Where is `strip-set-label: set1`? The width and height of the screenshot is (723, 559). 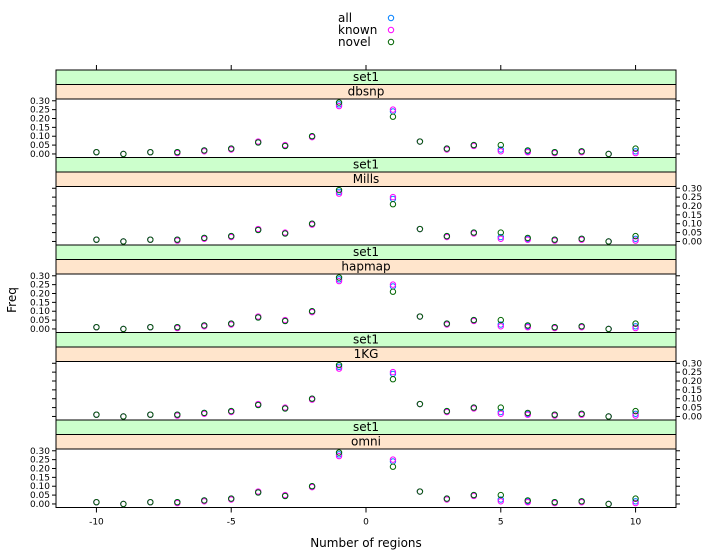
strip-set-label: set1 is located at coordinates (366, 252).